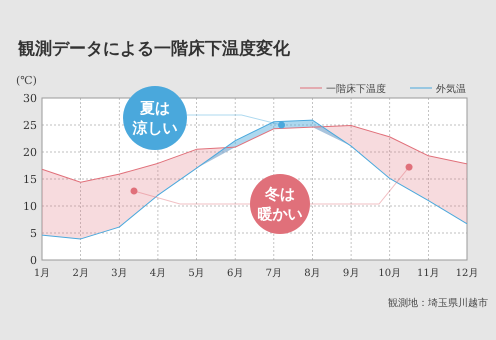 The width and height of the screenshot is (496, 340). Describe the element at coordinates (26, 80) in the screenshot. I see `y-axis-title: (℃)` at that location.